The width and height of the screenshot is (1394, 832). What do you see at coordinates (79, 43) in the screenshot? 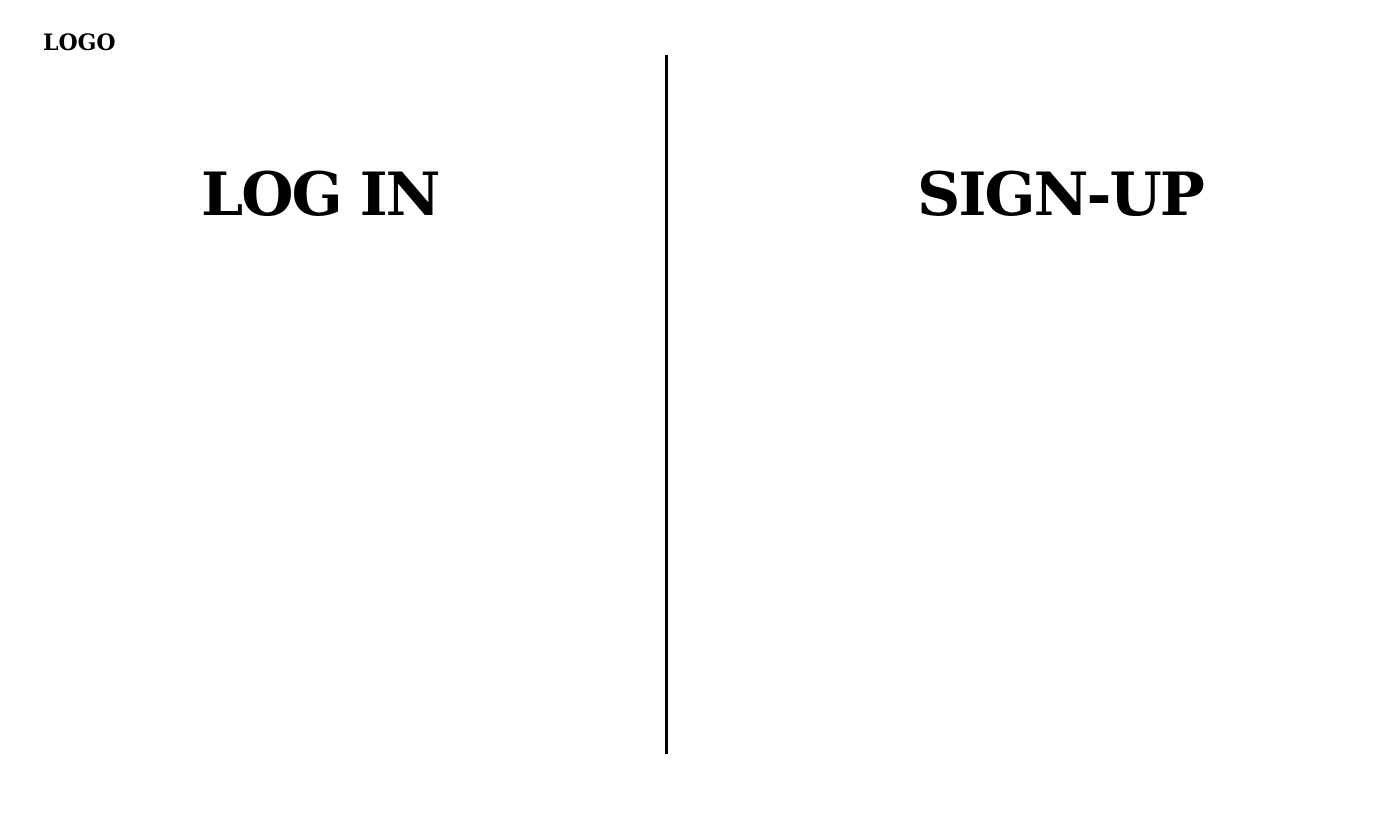
I see `logo: LOGO` at bounding box center [79, 43].